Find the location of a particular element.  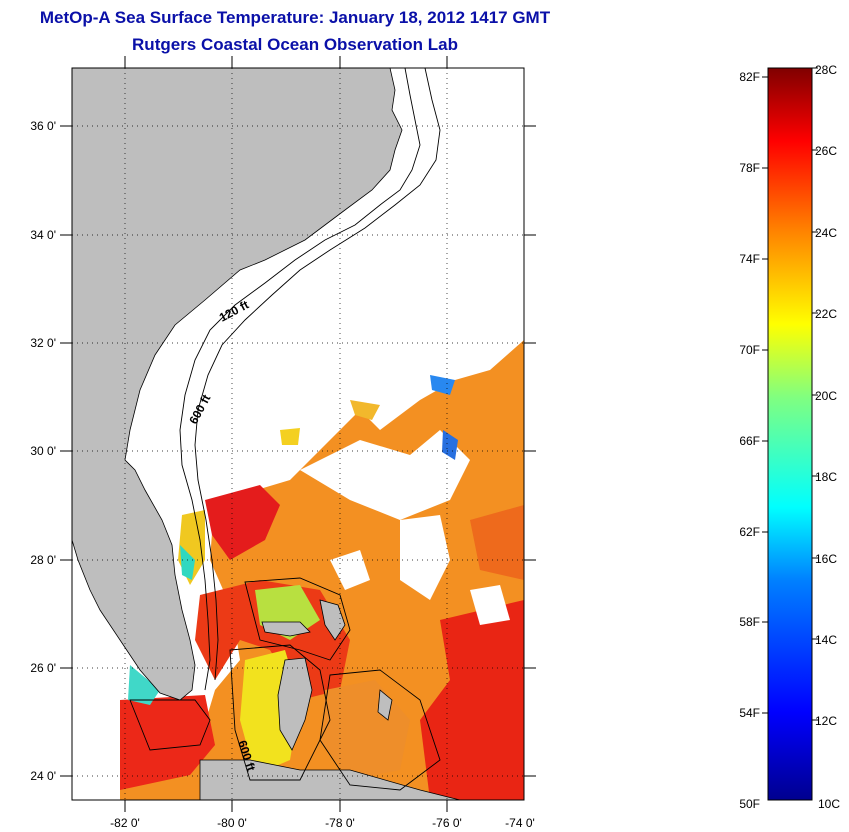

lat-label: 32 0' is located at coordinates (43, 343).